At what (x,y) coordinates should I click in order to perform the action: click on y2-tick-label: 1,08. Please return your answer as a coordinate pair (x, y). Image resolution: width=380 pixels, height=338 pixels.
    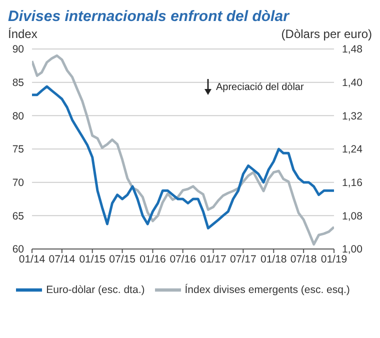
    Looking at the image, I should click on (352, 216).